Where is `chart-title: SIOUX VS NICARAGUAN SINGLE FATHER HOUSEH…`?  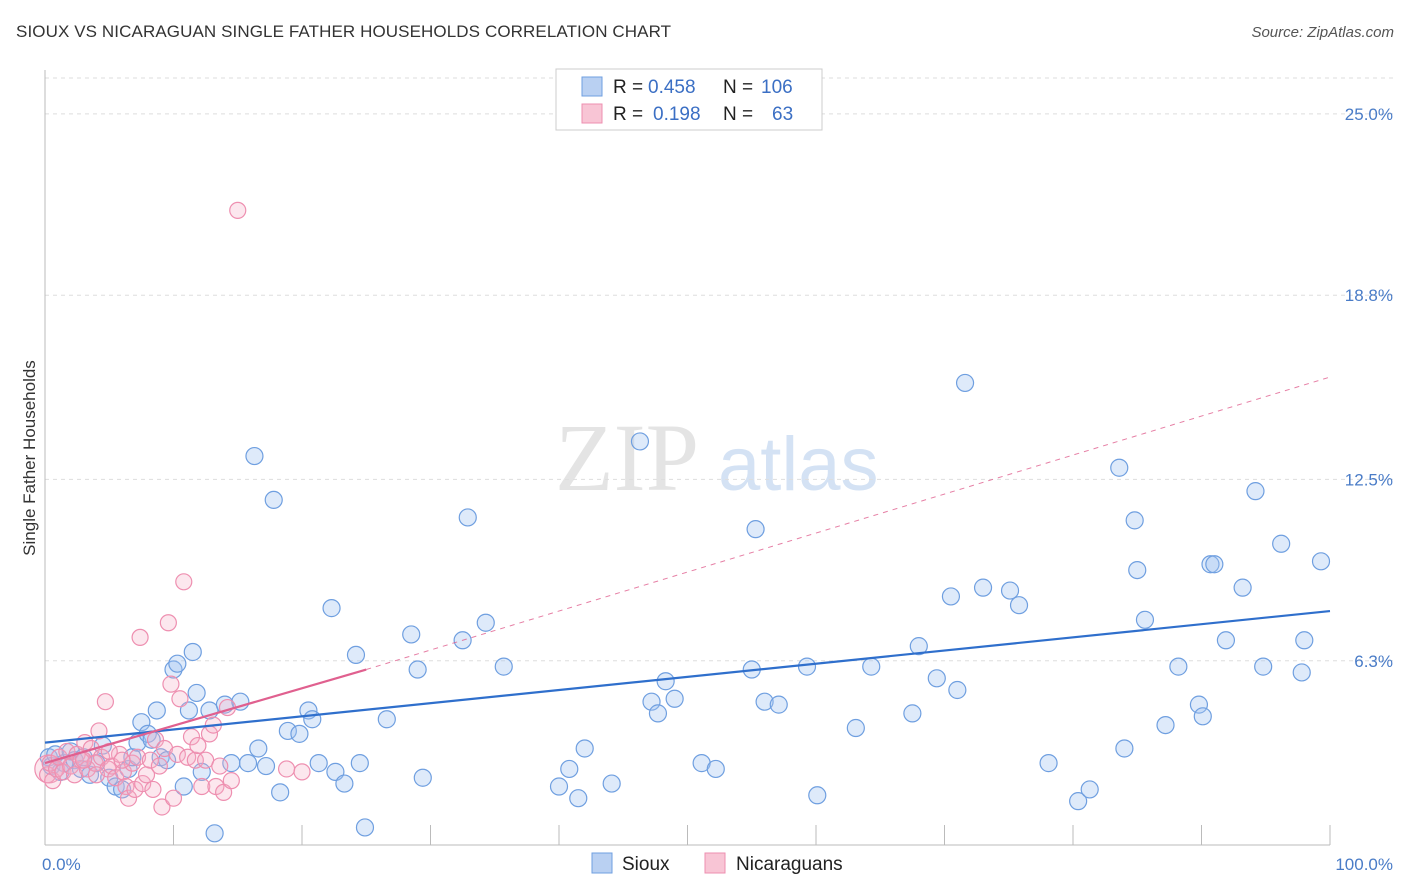
chart-title: SIOUX VS NICARAGUAN SINGLE FATHER HOUSEH… is located at coordinates (344, 31).